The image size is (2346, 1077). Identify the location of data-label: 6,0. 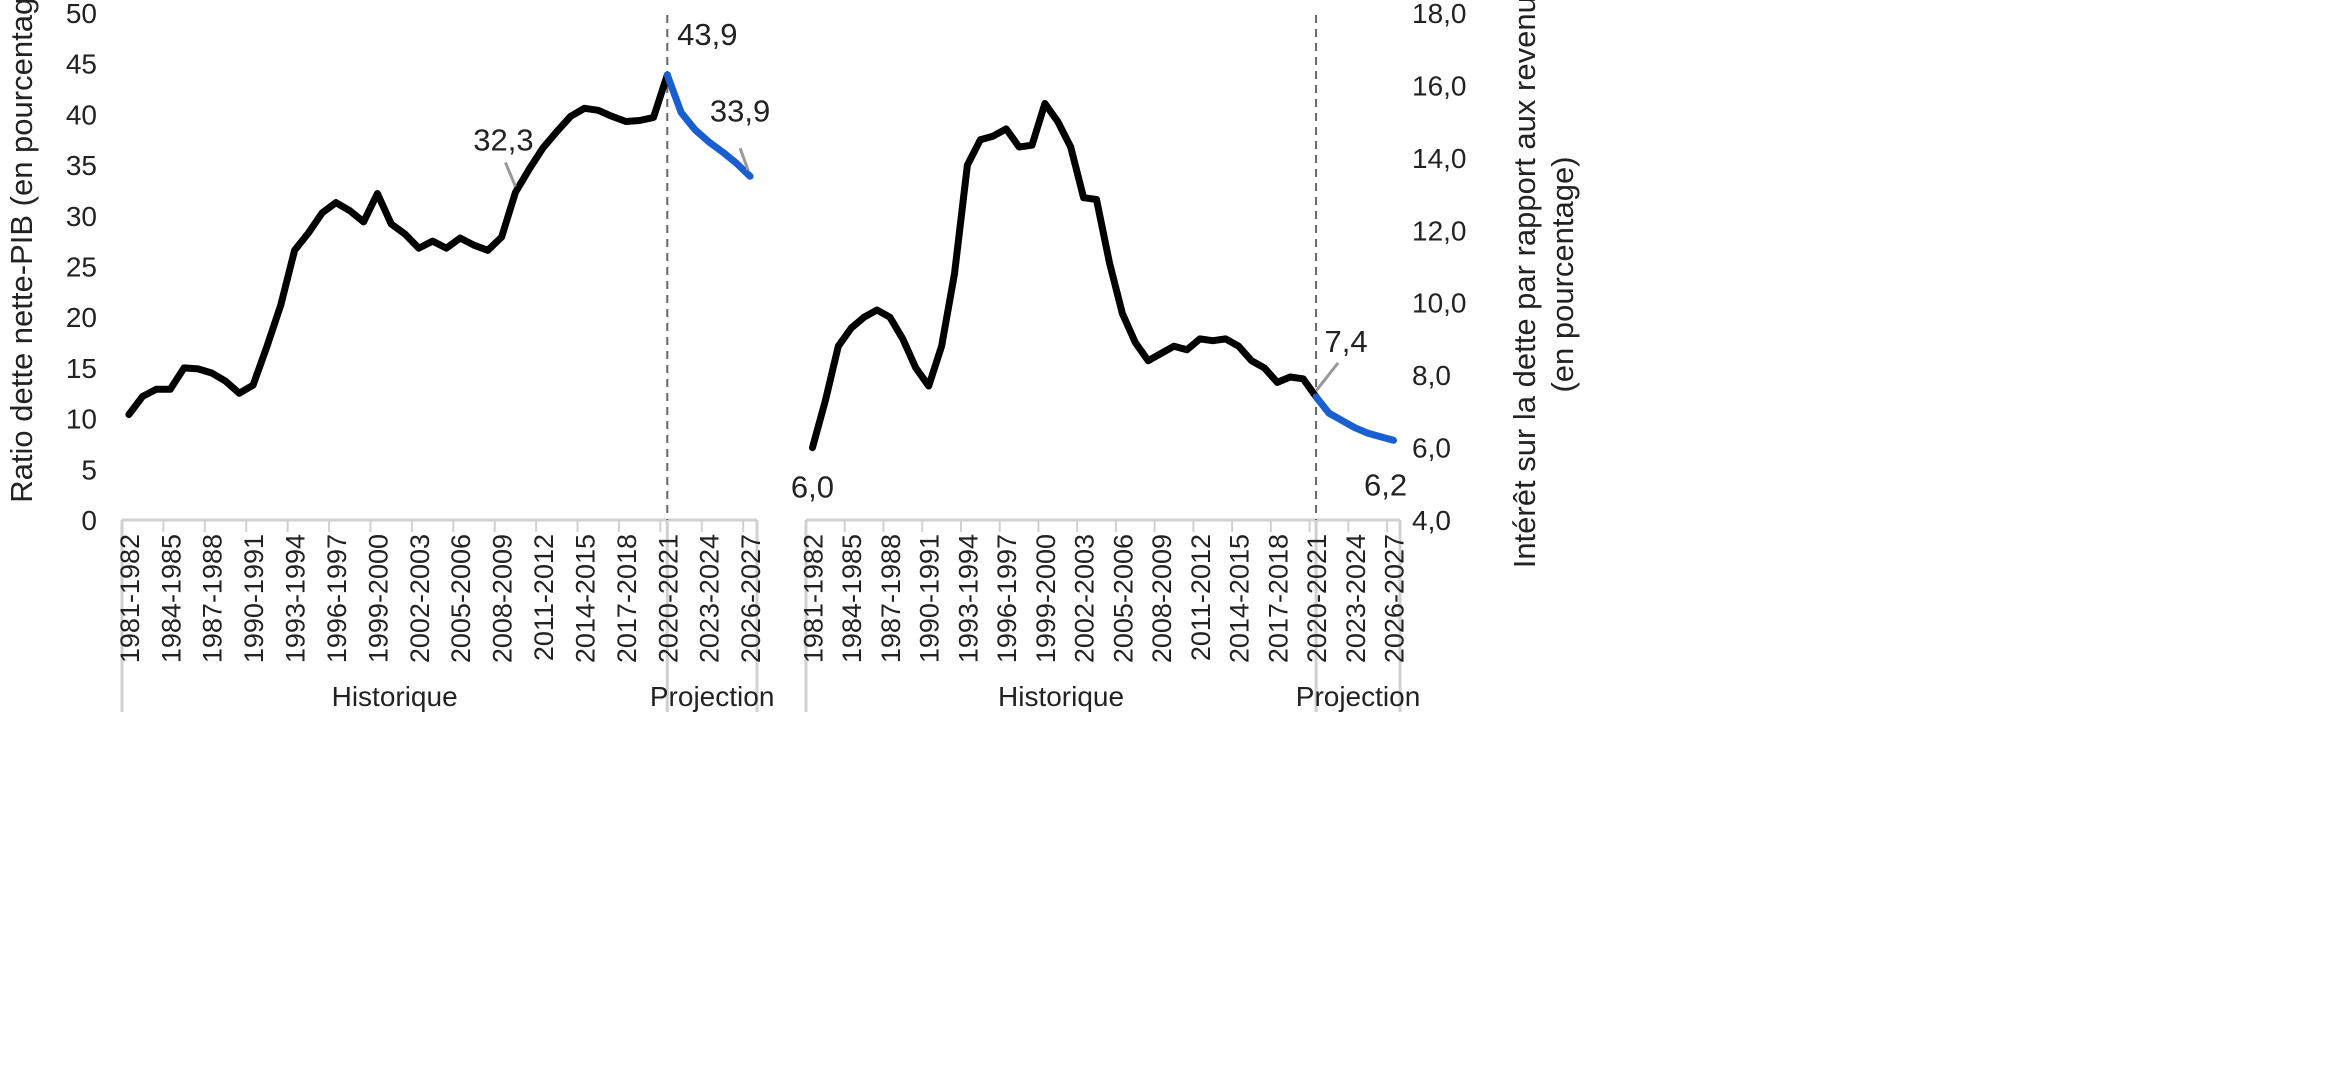
(812, 487).